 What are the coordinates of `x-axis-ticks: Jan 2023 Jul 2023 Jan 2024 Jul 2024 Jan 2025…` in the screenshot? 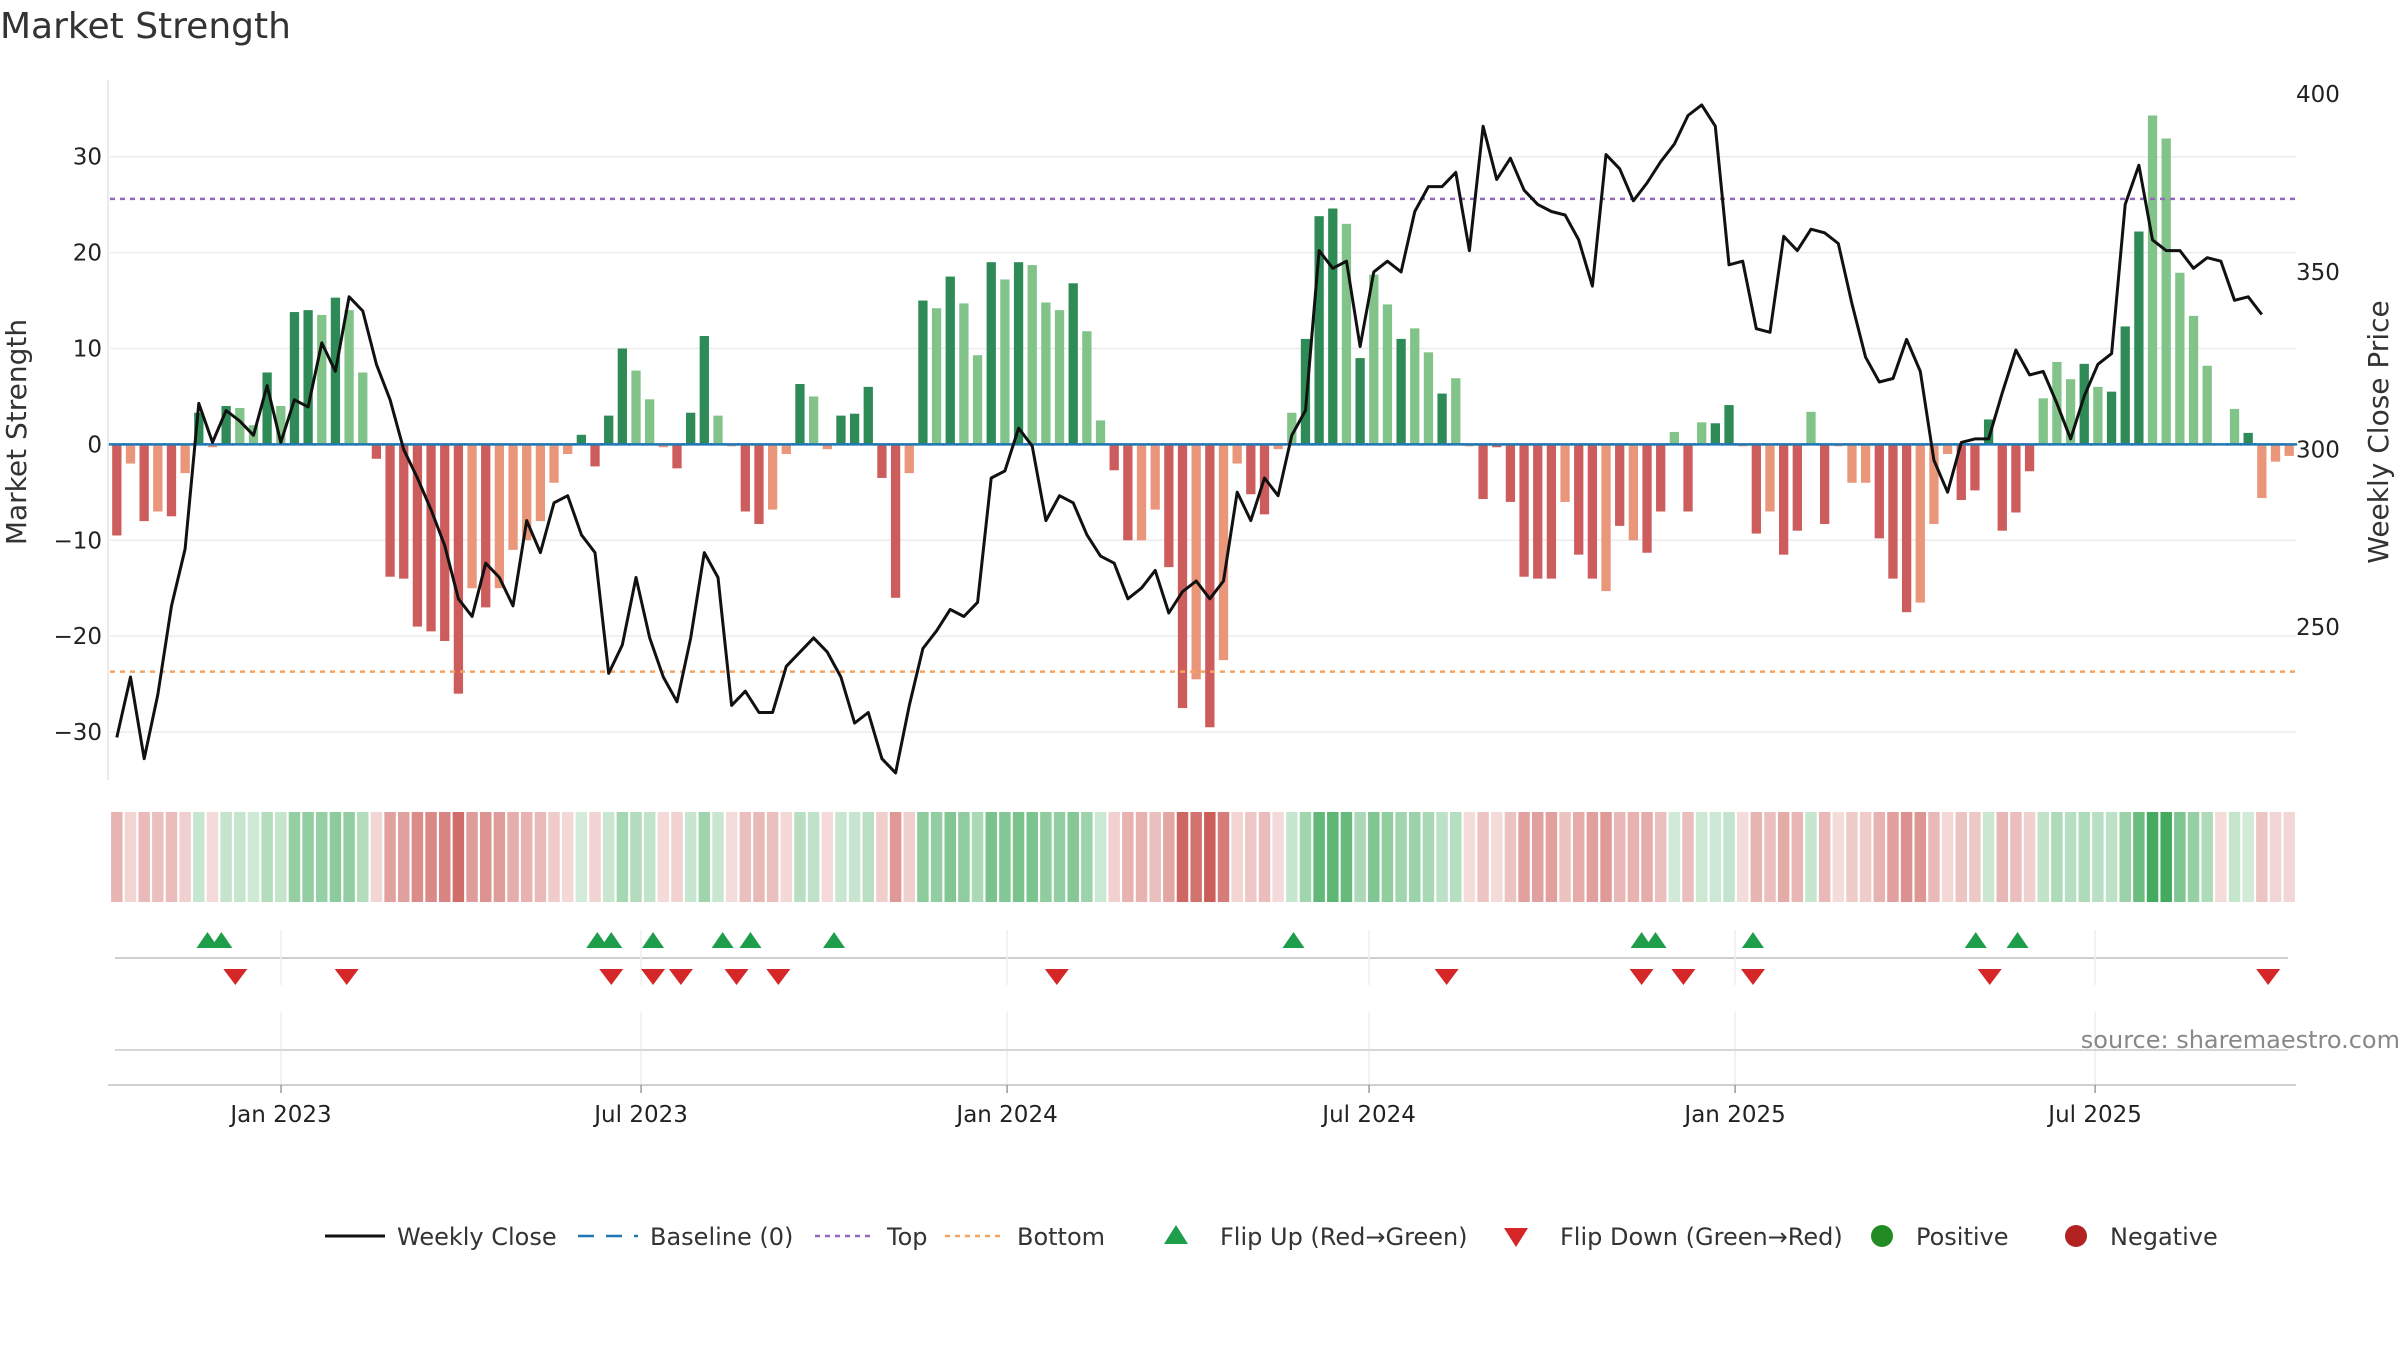 It's located at (1185, 1106).